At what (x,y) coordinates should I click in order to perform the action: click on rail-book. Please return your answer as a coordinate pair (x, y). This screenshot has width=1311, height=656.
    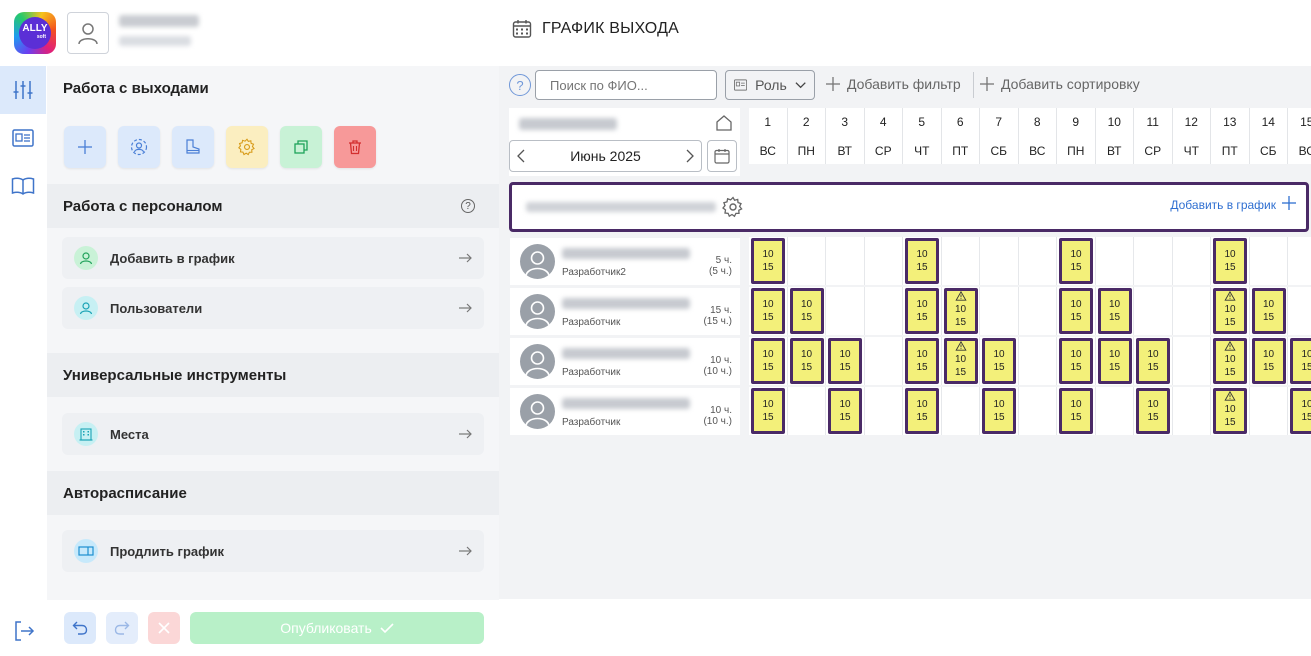
    Looking at the image, I should click on (23, 186).